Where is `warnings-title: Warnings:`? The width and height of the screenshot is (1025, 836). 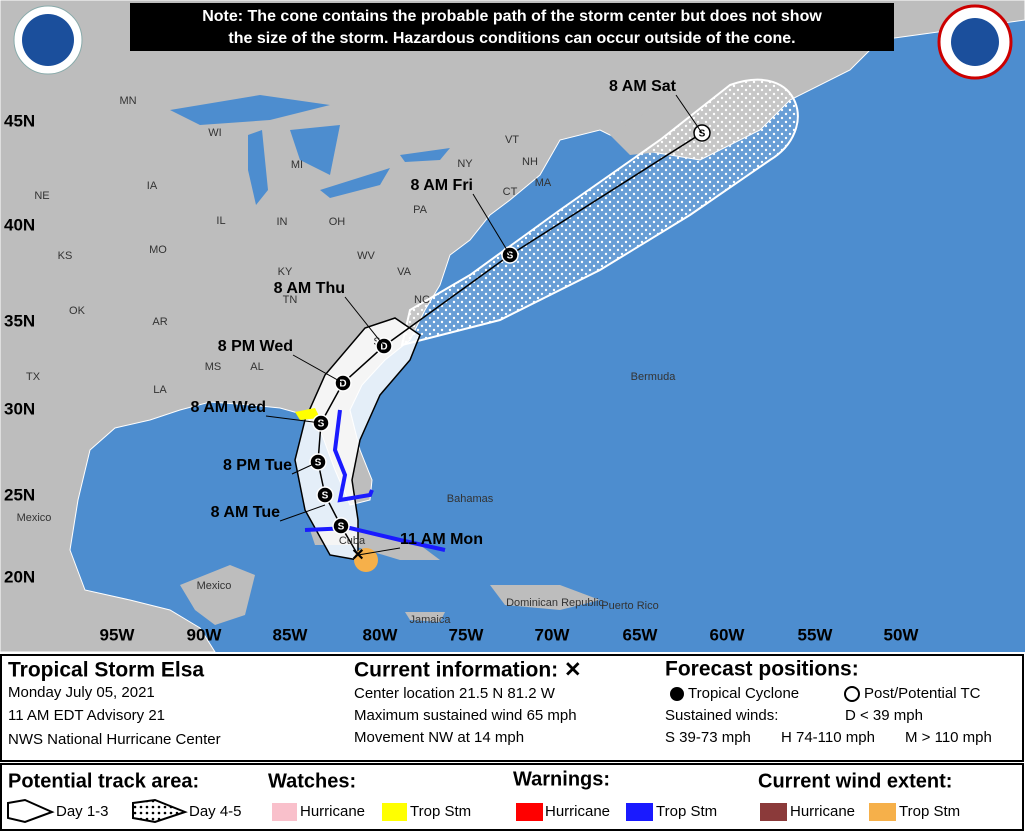 warnings-title: Warnings: is located at coordinates (561, 779).